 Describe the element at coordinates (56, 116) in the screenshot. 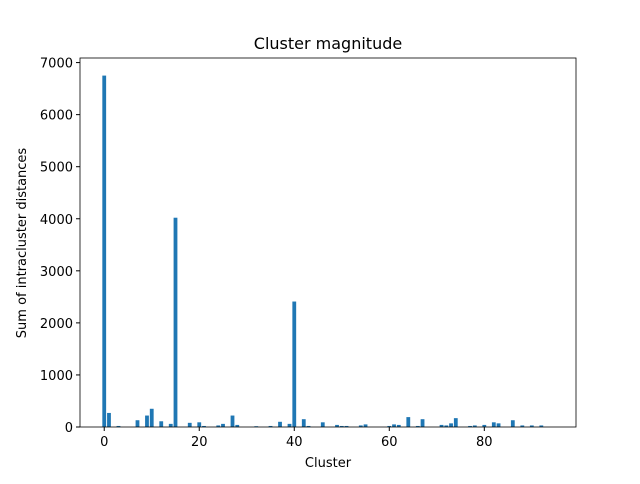

I see `y-tick-label: 6000` at that location.